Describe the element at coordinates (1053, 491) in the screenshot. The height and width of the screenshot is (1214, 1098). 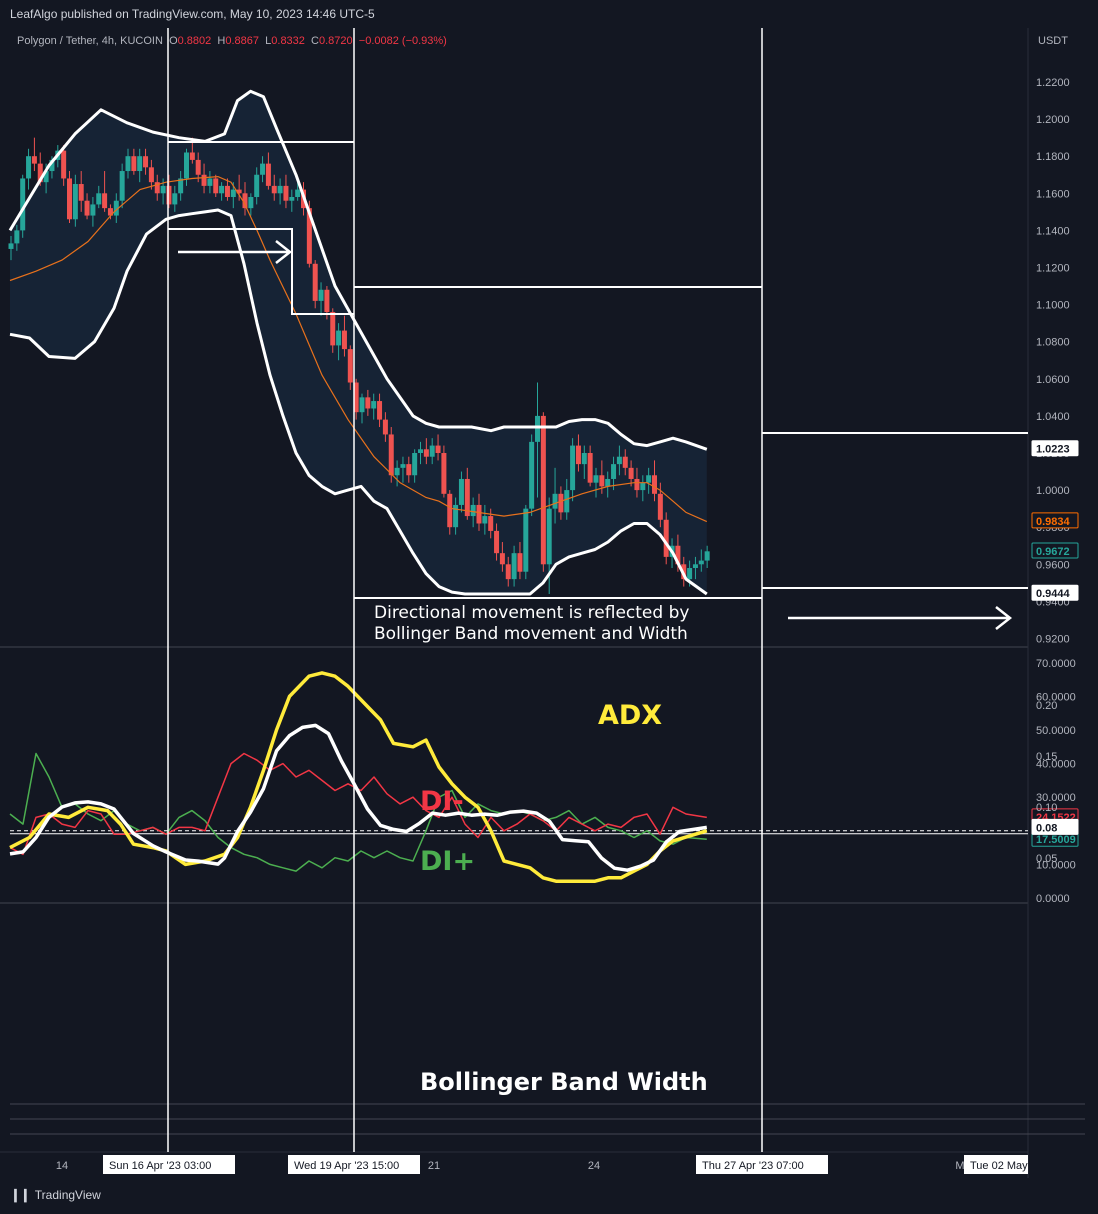
I see `price-tick-label: 1.0000` at that location.